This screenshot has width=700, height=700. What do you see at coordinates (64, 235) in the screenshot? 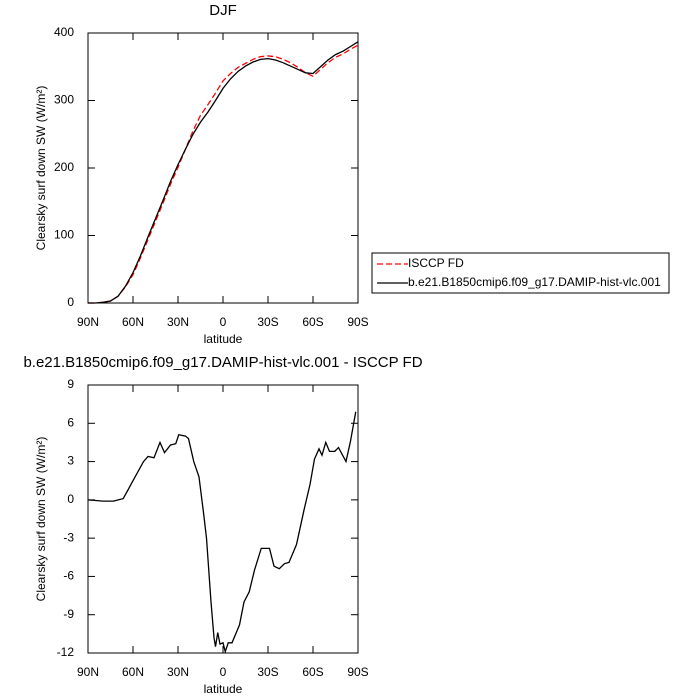
I see `y-tick-label: 100` at bounding box center [64, 235].